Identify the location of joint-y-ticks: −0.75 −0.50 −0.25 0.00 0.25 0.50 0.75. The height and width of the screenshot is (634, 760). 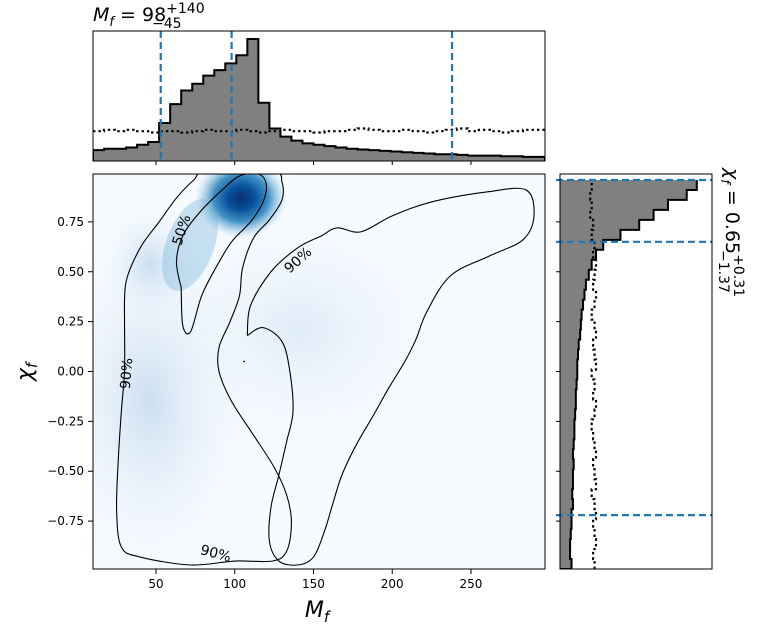
(70, 371).